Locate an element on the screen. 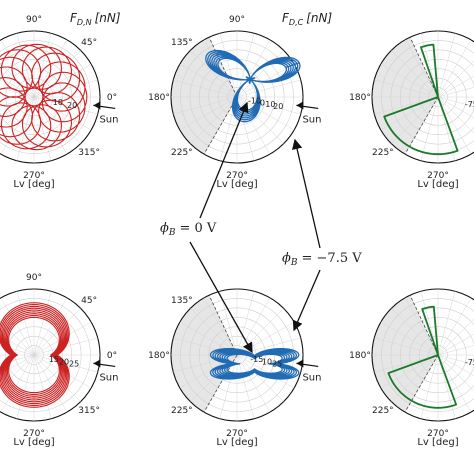  arrow-phi0-top is located at coordinates (224, 160).